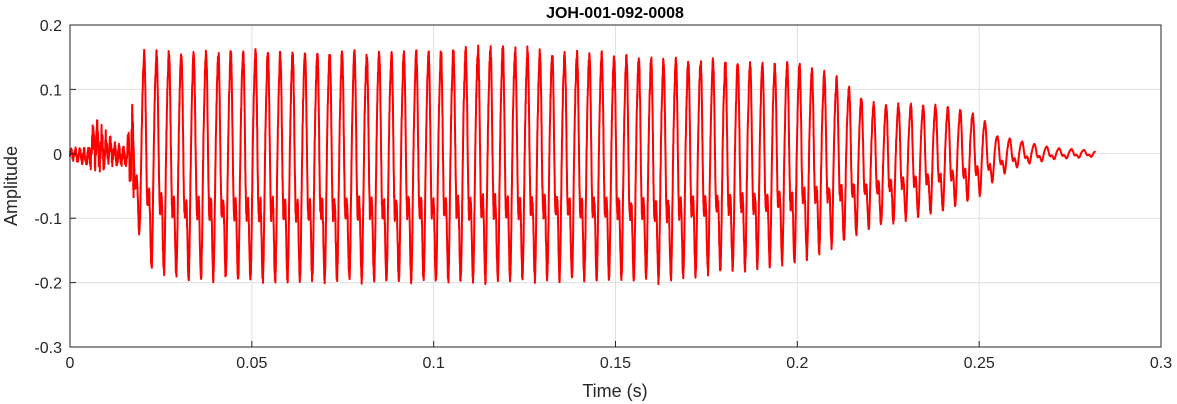  What do you see at coordinates (57, 155) in the screenshot?
I see `y-tick-label: 0` at bounding box center [57, 155].